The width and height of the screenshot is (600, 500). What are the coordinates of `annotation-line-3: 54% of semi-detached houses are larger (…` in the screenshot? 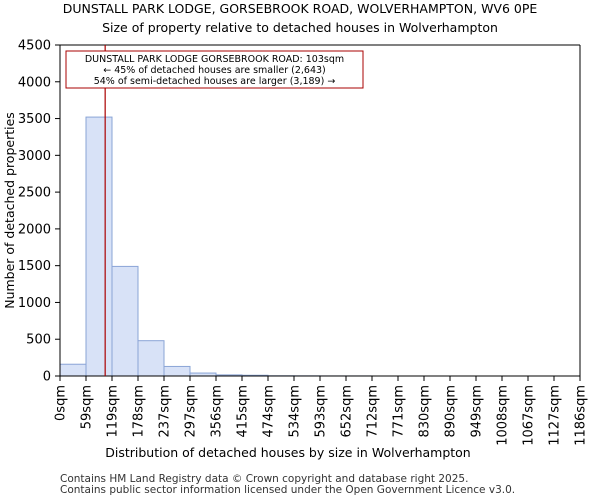 It's located at (215, 81).